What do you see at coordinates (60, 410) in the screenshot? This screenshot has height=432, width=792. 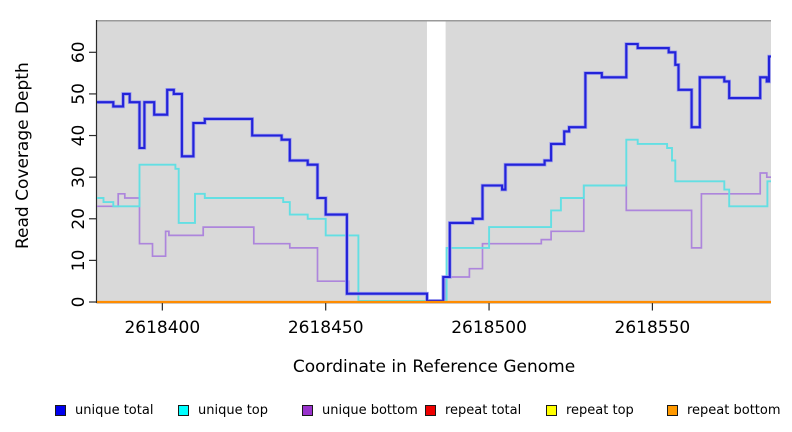 I see `legend-swatch-unique-total` at bounding box center [60, 410].